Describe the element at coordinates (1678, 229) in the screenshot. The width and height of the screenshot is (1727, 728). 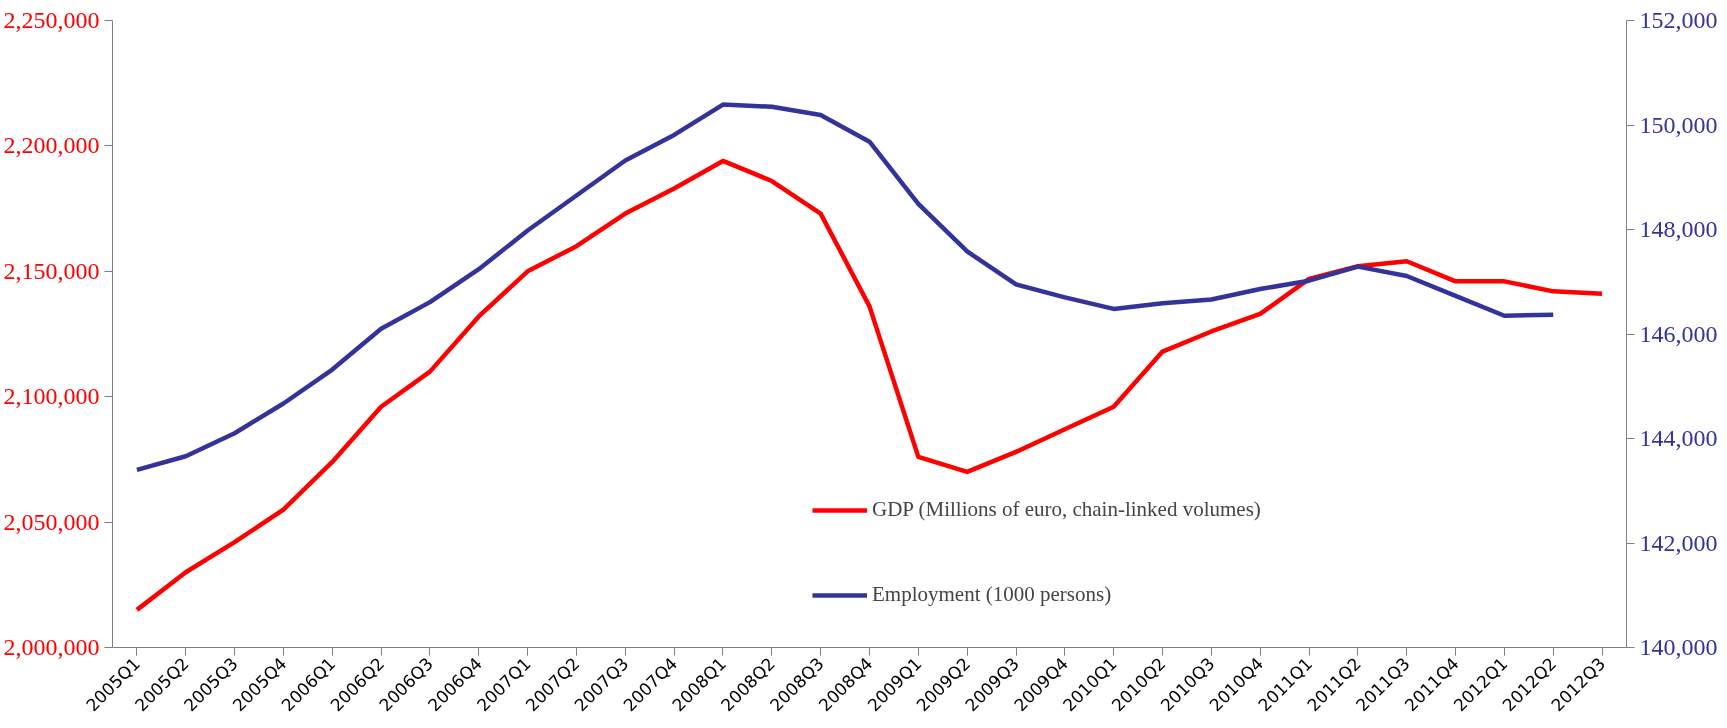
I see `y2-tick-label: 148,000` at that location.